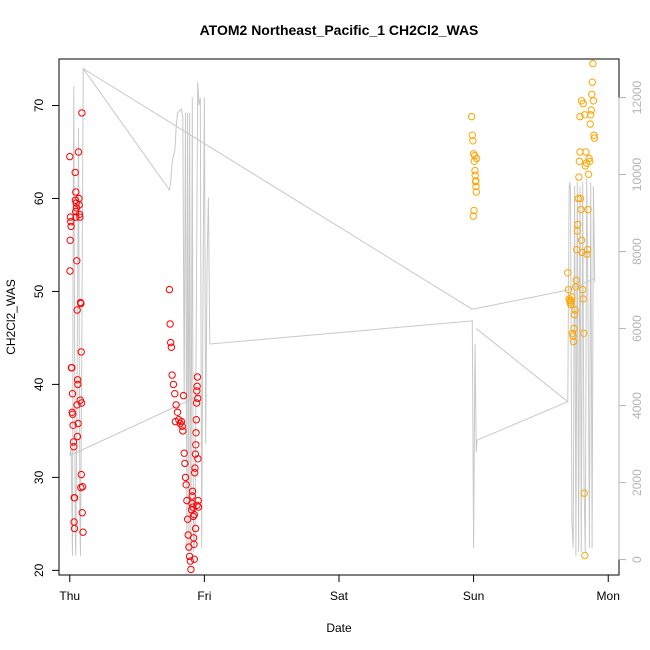 The width and height of the screenshot is (650, 650). Describe the element at coordinates (473, 596) in the screenshot. I see `x-tick-label: Sun` at that location.